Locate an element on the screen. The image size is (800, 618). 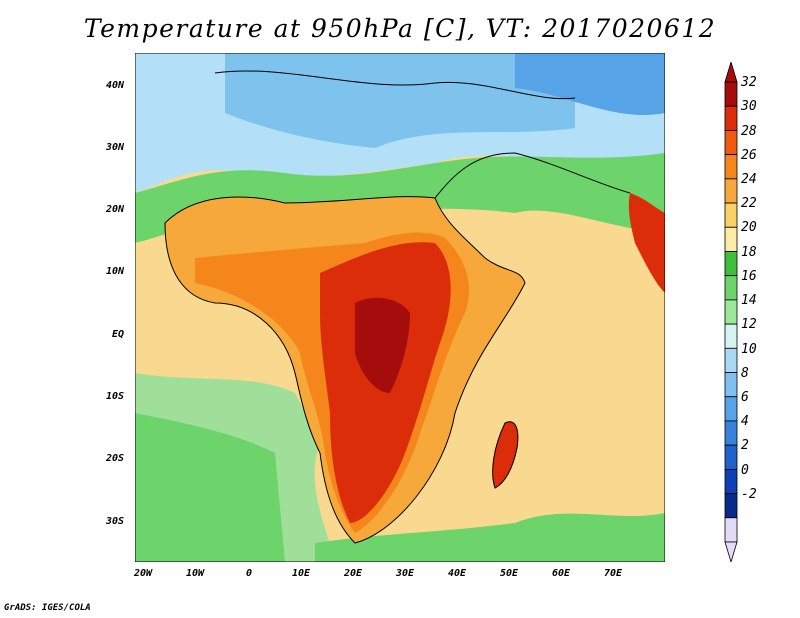
lon-label-10w: 10W is located at coordinates (195, 573).